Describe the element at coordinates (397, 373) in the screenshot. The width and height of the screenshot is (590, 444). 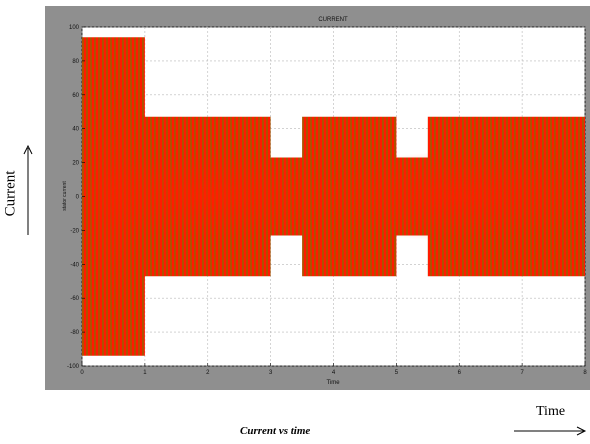
I see `x-tick-label: 5` at that location.